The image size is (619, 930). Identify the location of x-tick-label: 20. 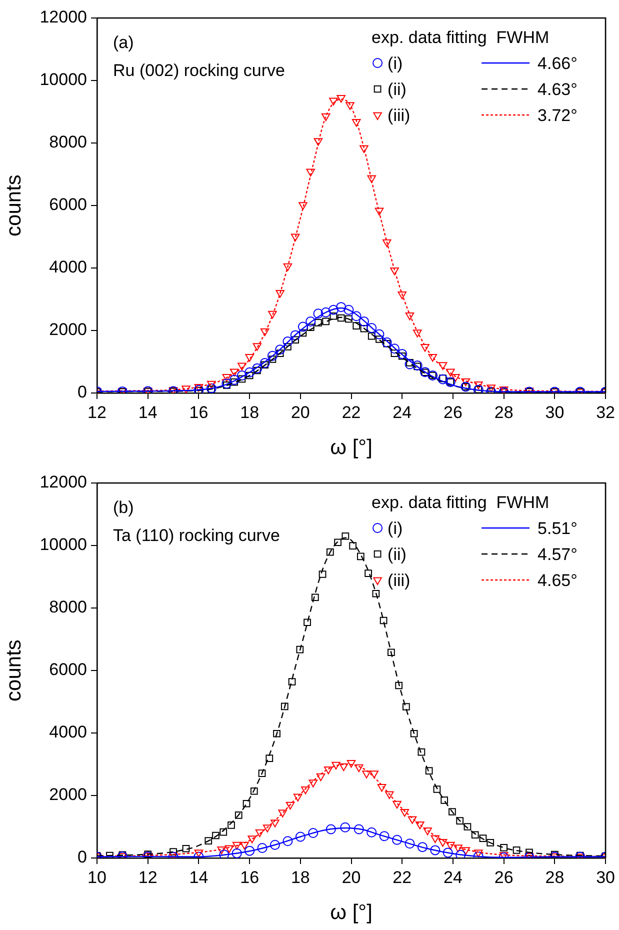
(351, 877).